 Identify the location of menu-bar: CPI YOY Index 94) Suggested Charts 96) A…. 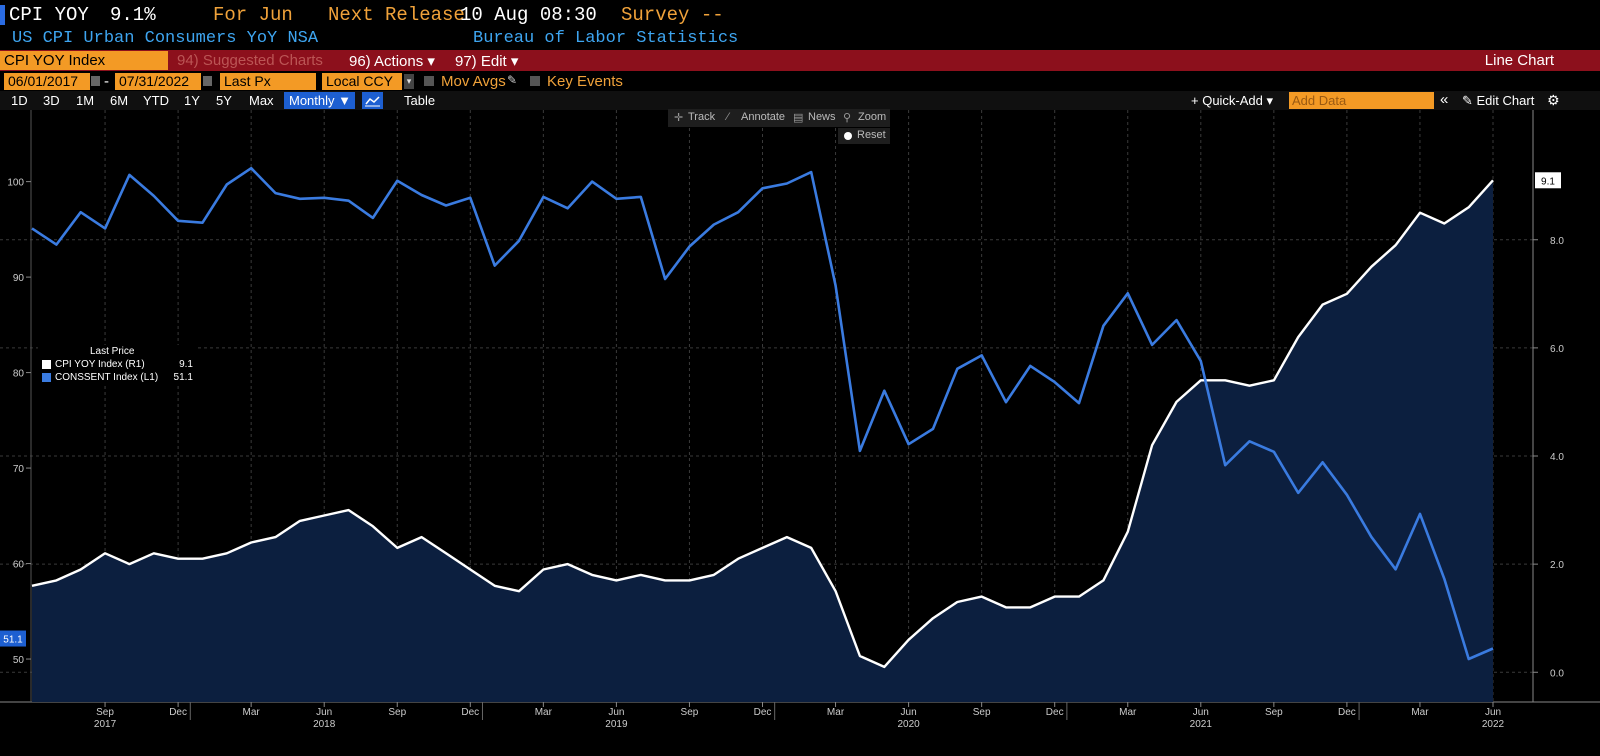
(800, 60).